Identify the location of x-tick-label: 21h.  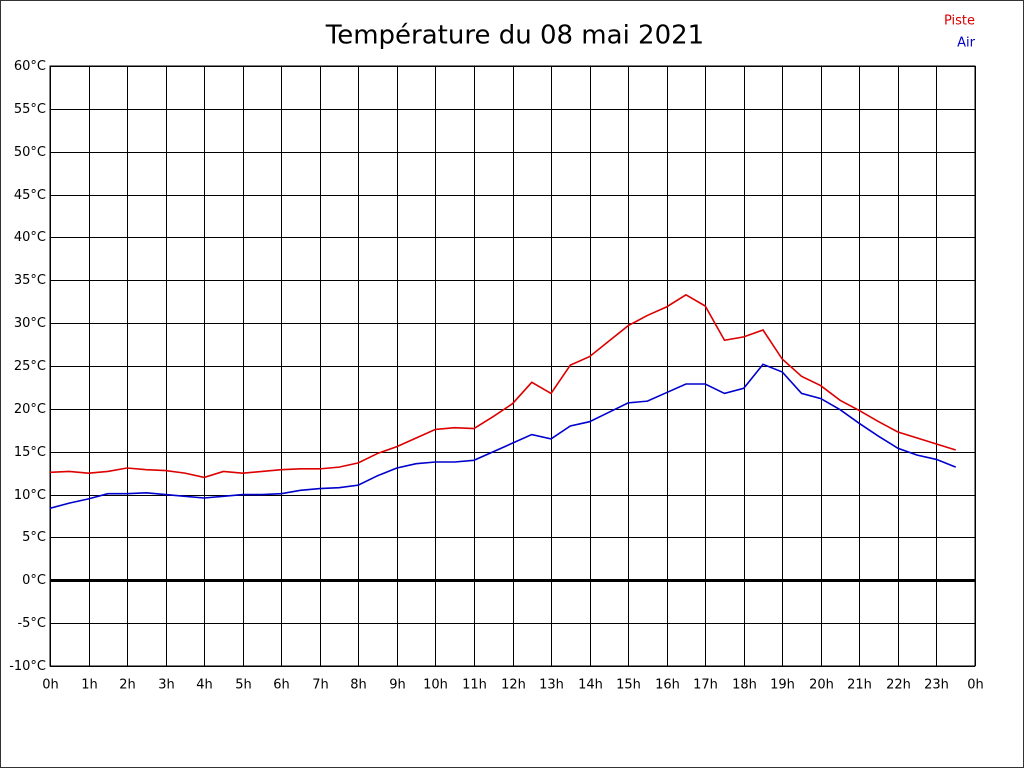
(859, 685).